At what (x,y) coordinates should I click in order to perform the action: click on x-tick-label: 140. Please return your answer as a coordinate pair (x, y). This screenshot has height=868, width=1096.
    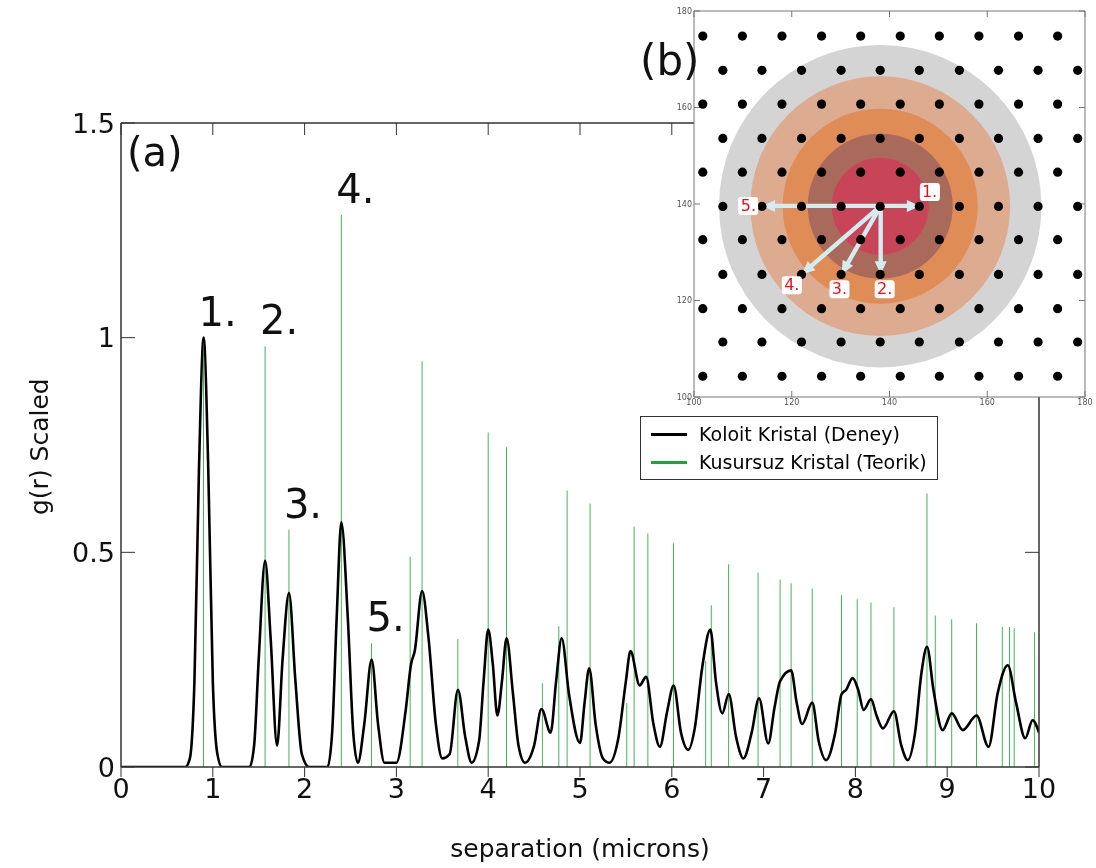
    Looking at the image, I should click on (889, 402).